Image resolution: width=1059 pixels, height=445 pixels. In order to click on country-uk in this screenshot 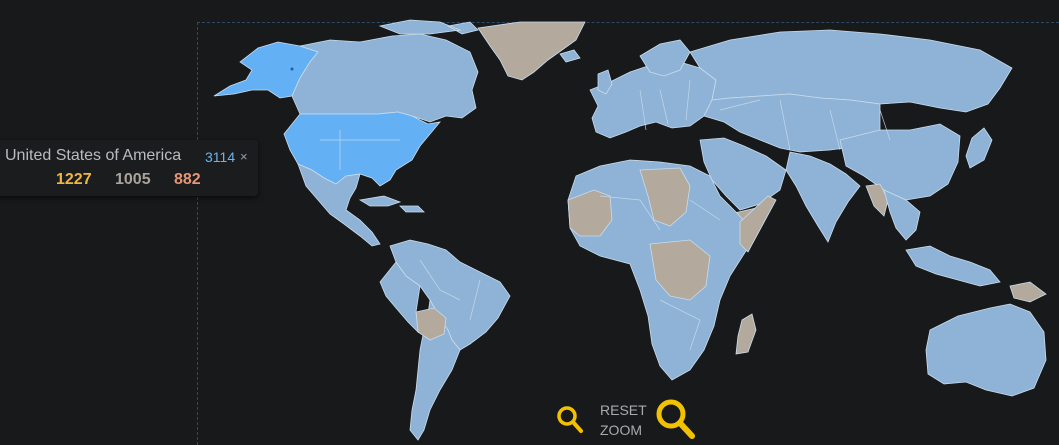, I will do `click(605, 82)`.